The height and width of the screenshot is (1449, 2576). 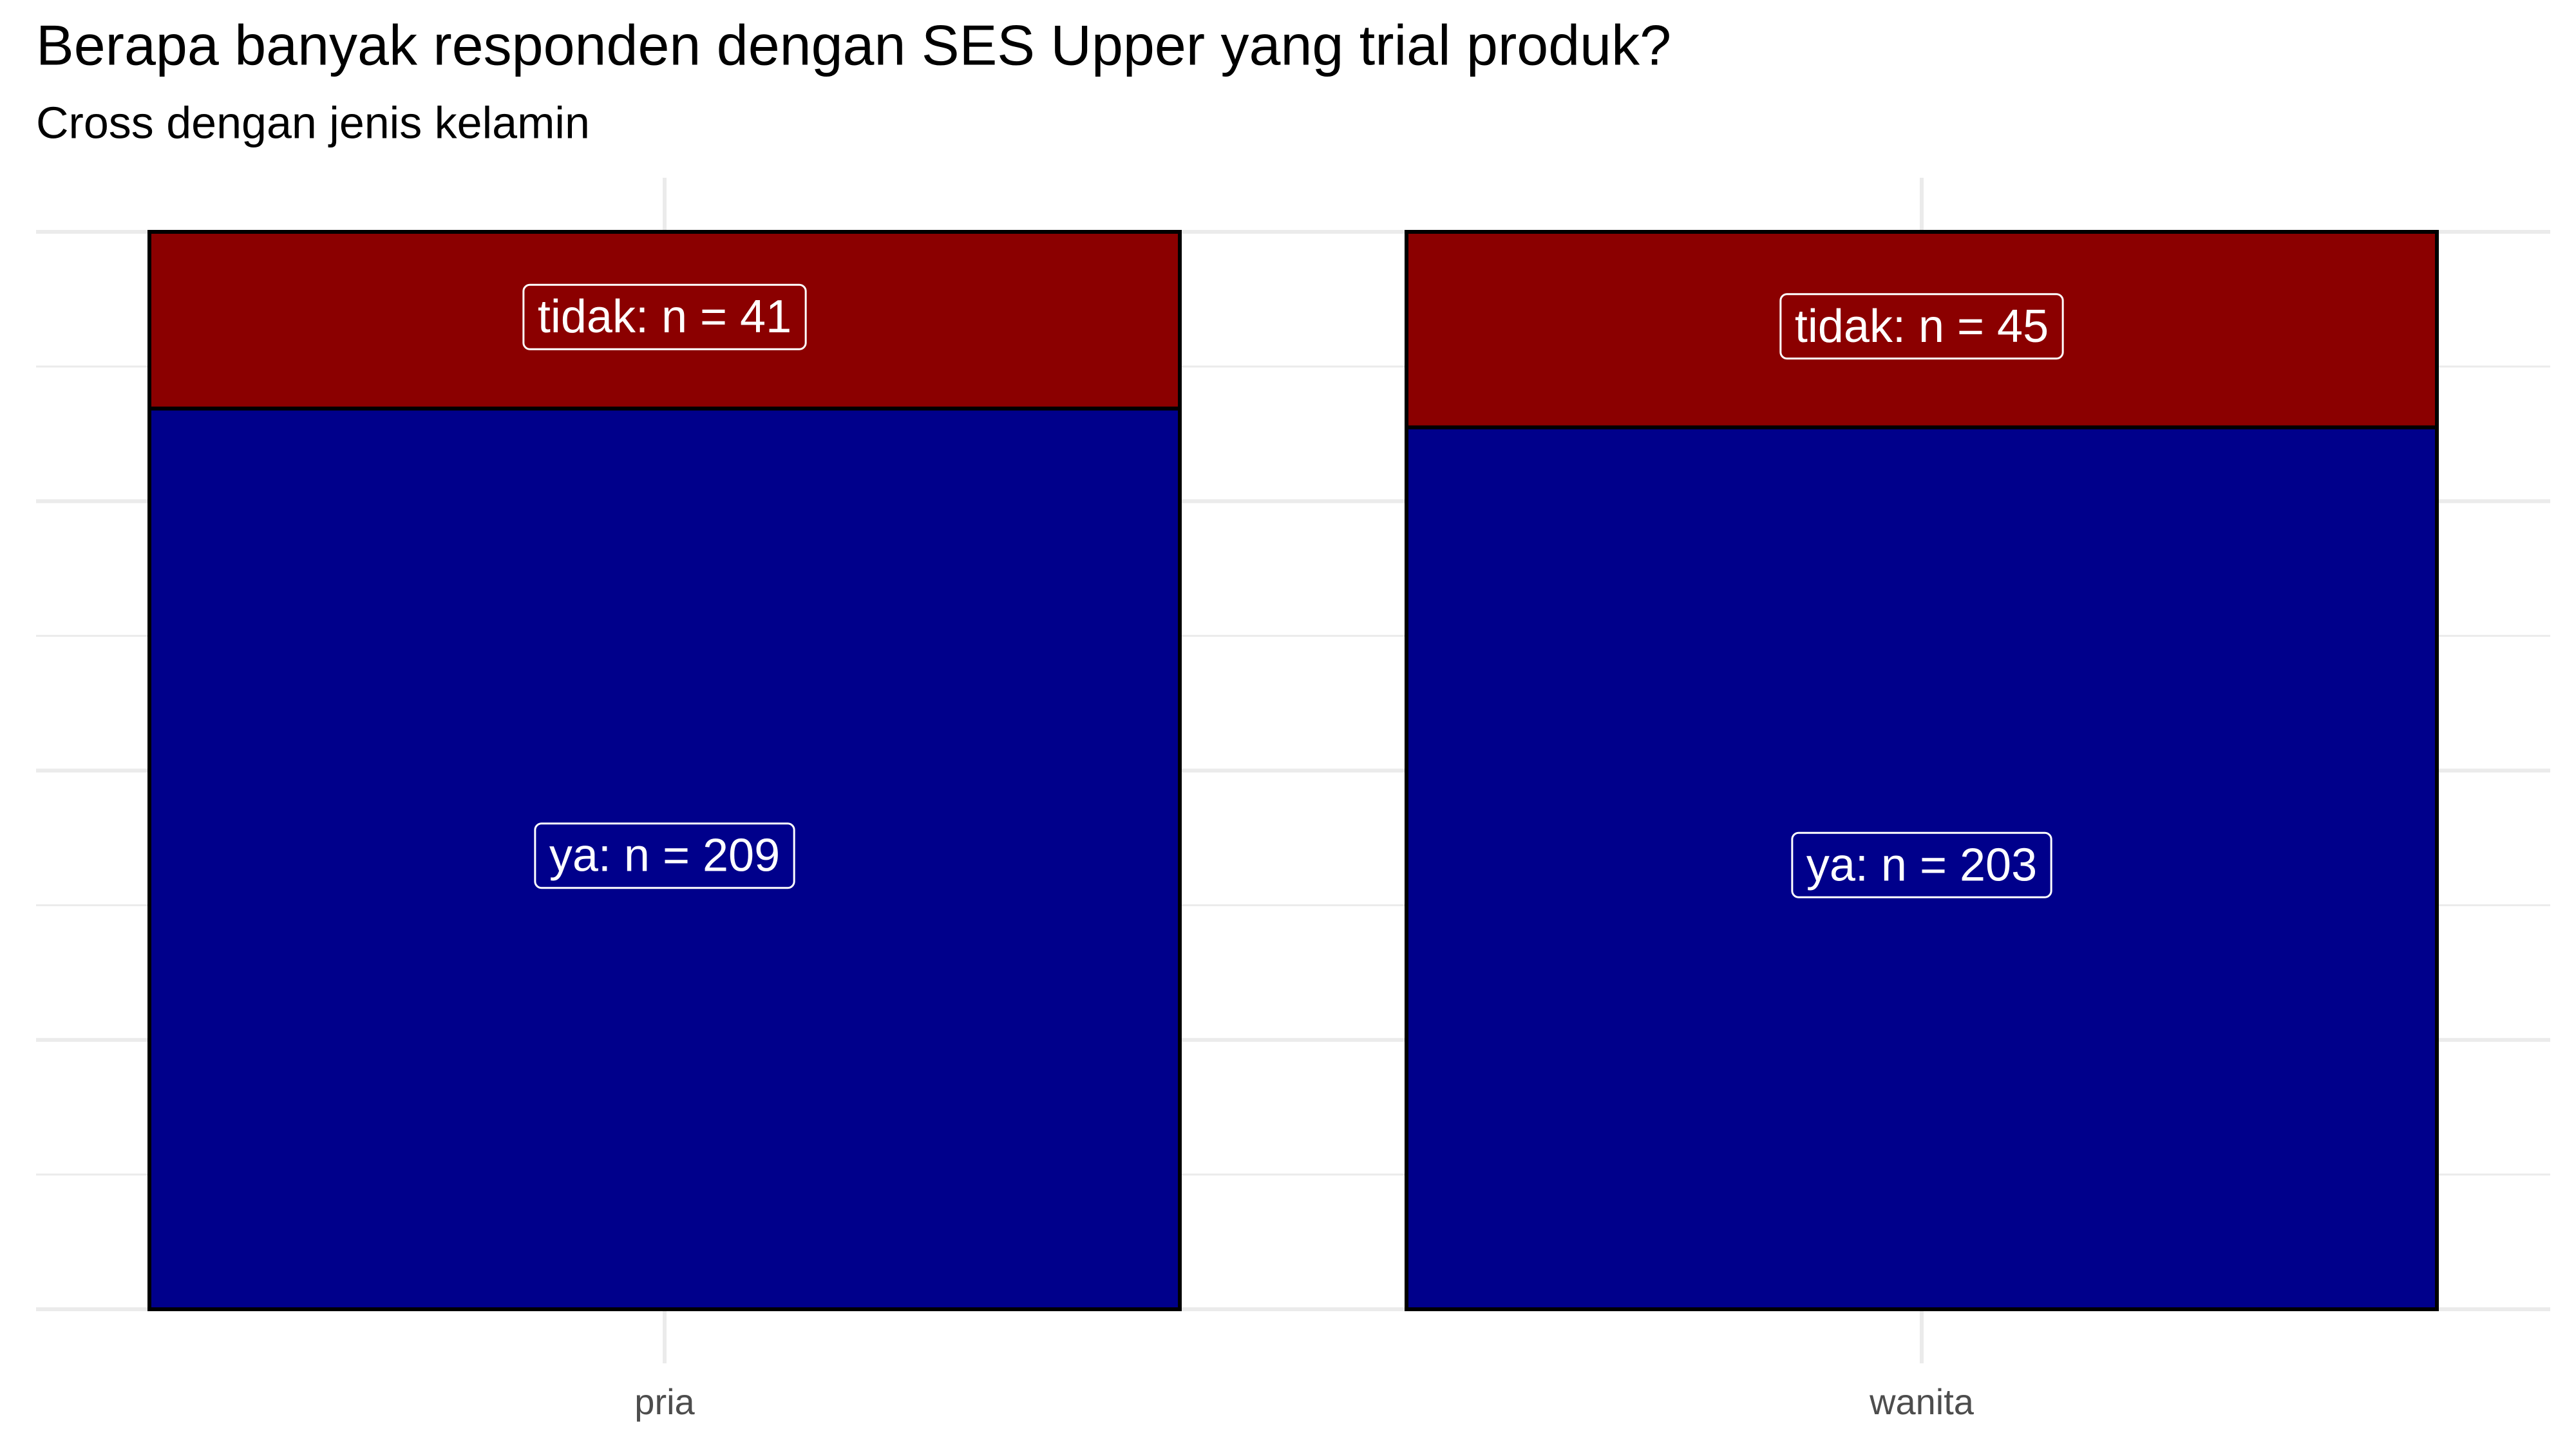 I want to click on data-label: tidak: n = 41, so click(x=664, y=317).